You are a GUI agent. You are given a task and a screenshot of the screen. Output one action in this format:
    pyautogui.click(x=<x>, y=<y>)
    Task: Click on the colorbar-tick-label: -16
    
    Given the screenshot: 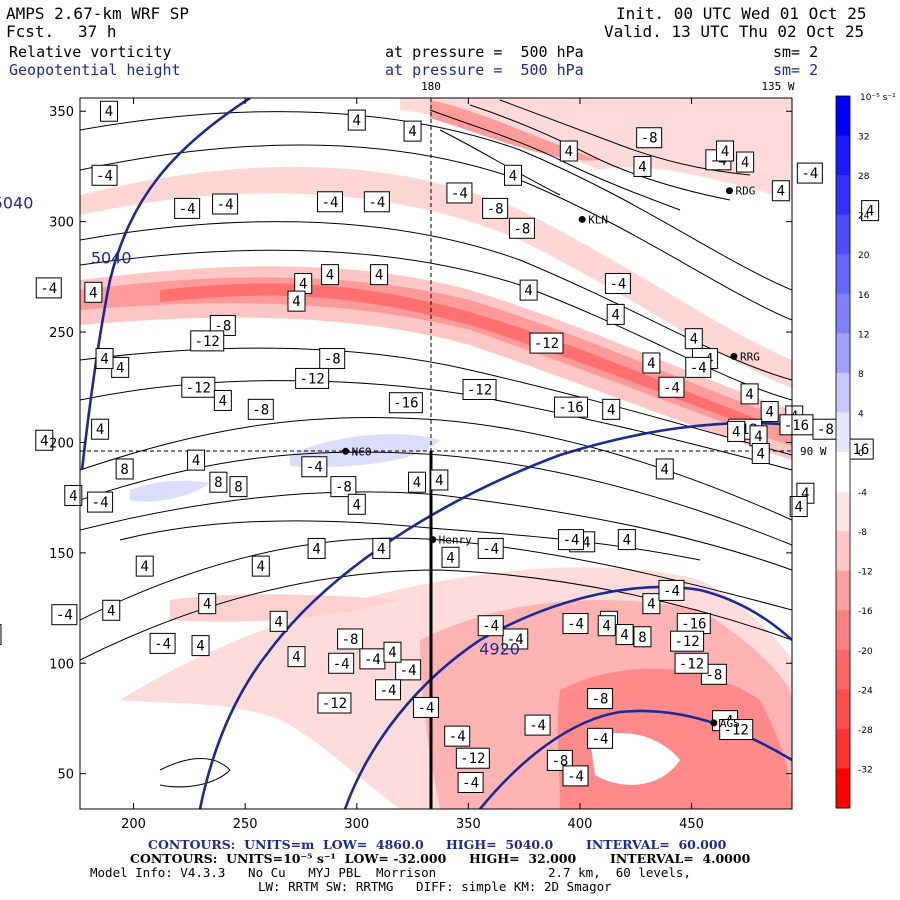 What is the action you would take?
    pyautogui.click(x=865, y=612)
    